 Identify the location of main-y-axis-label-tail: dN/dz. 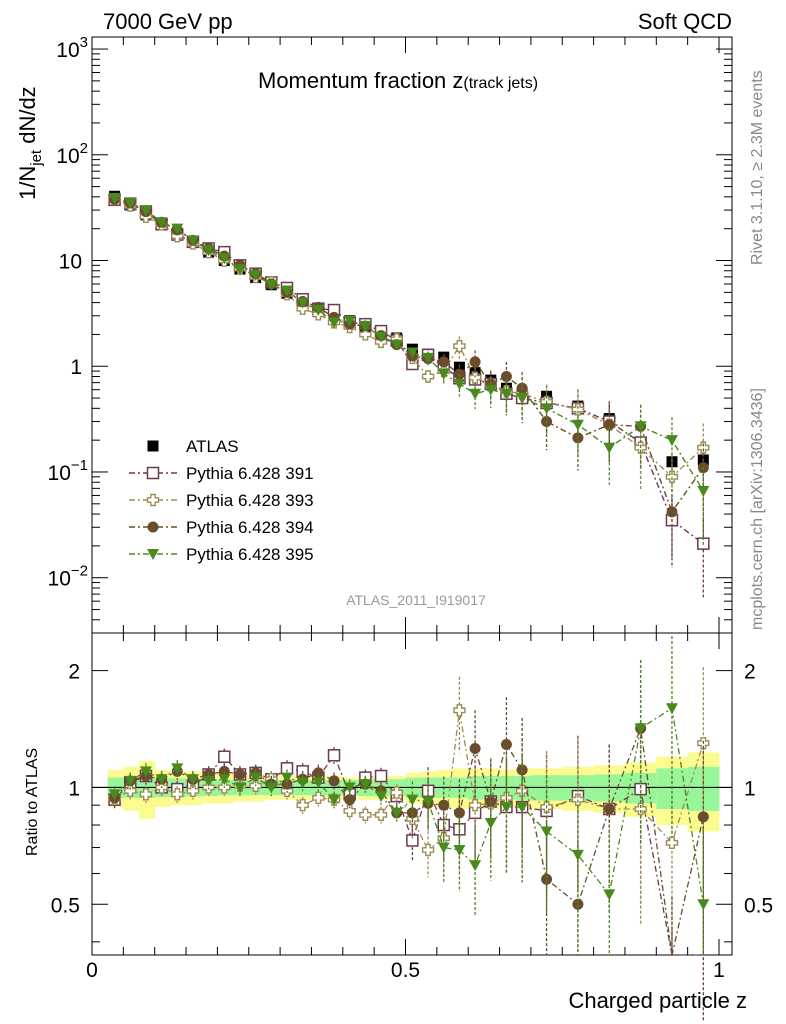
(27, 118).